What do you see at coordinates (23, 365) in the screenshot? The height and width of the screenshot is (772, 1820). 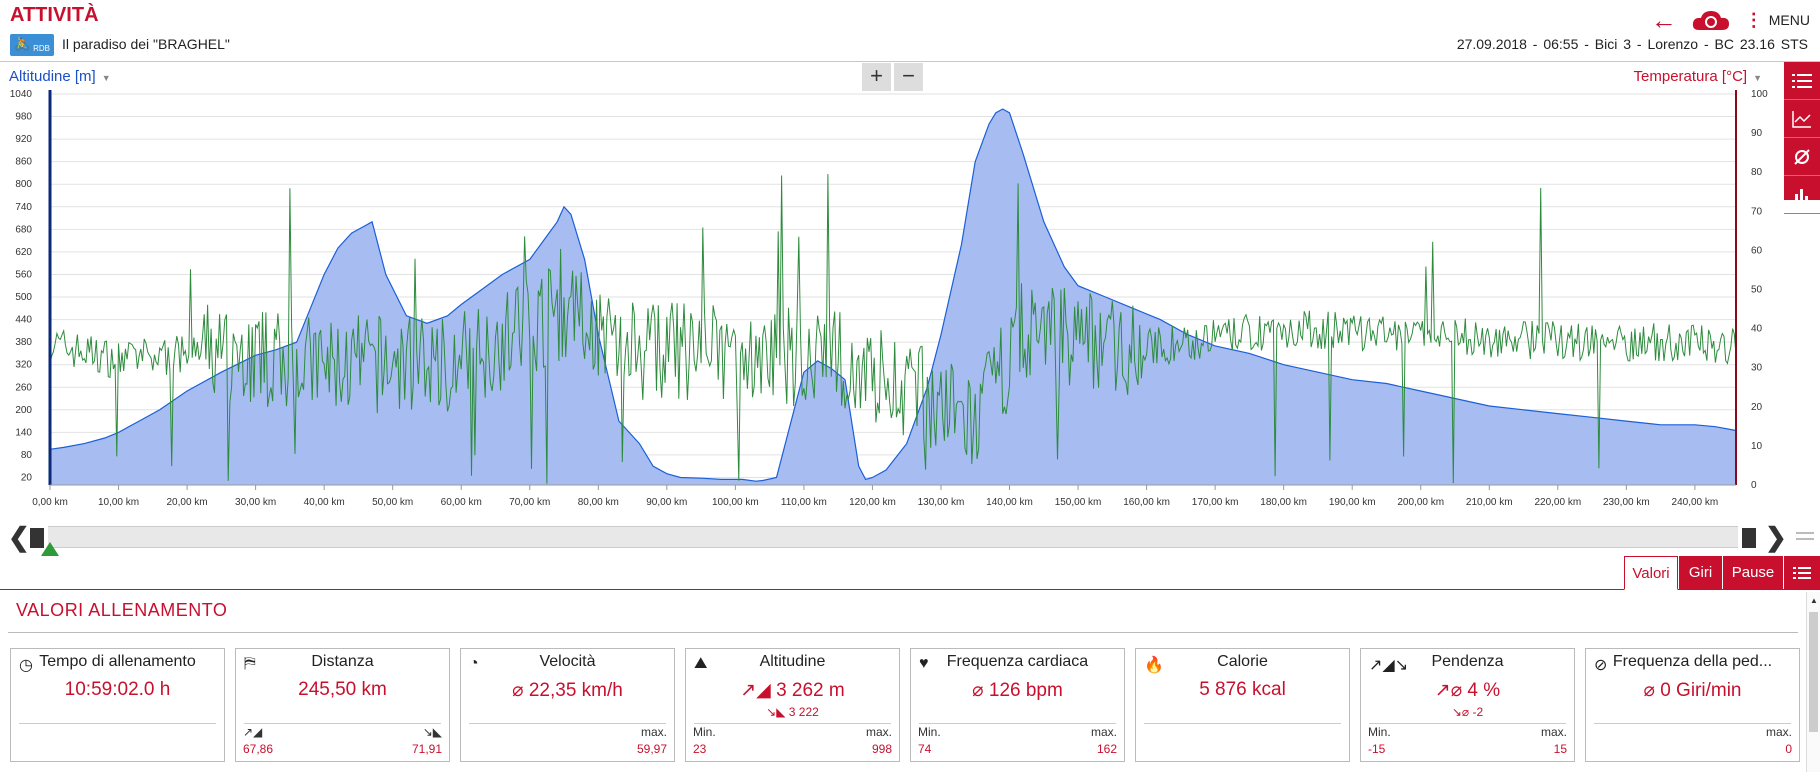 I see `left-tick-label: 320` at bounding box center [23, 365].